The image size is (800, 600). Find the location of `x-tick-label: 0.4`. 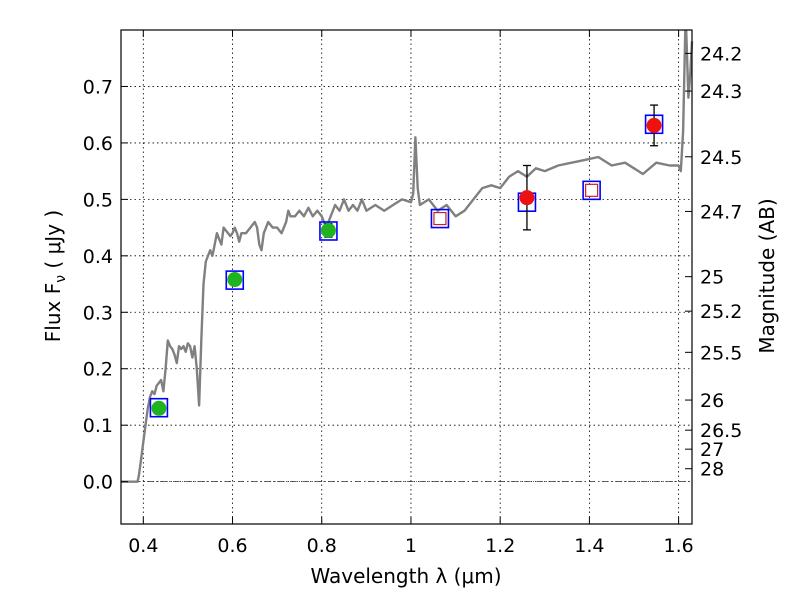

x-tick-label: 0.4 is located at coordinates (143, 546).